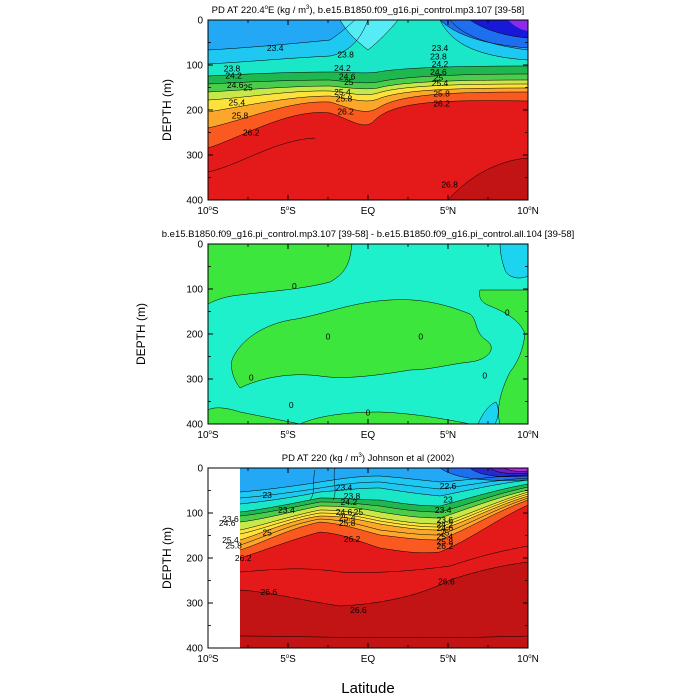  What do you see at coordinates (516, 470) in the screenshot?
I see `band-21-4-b` at bounding box center [516, 470].